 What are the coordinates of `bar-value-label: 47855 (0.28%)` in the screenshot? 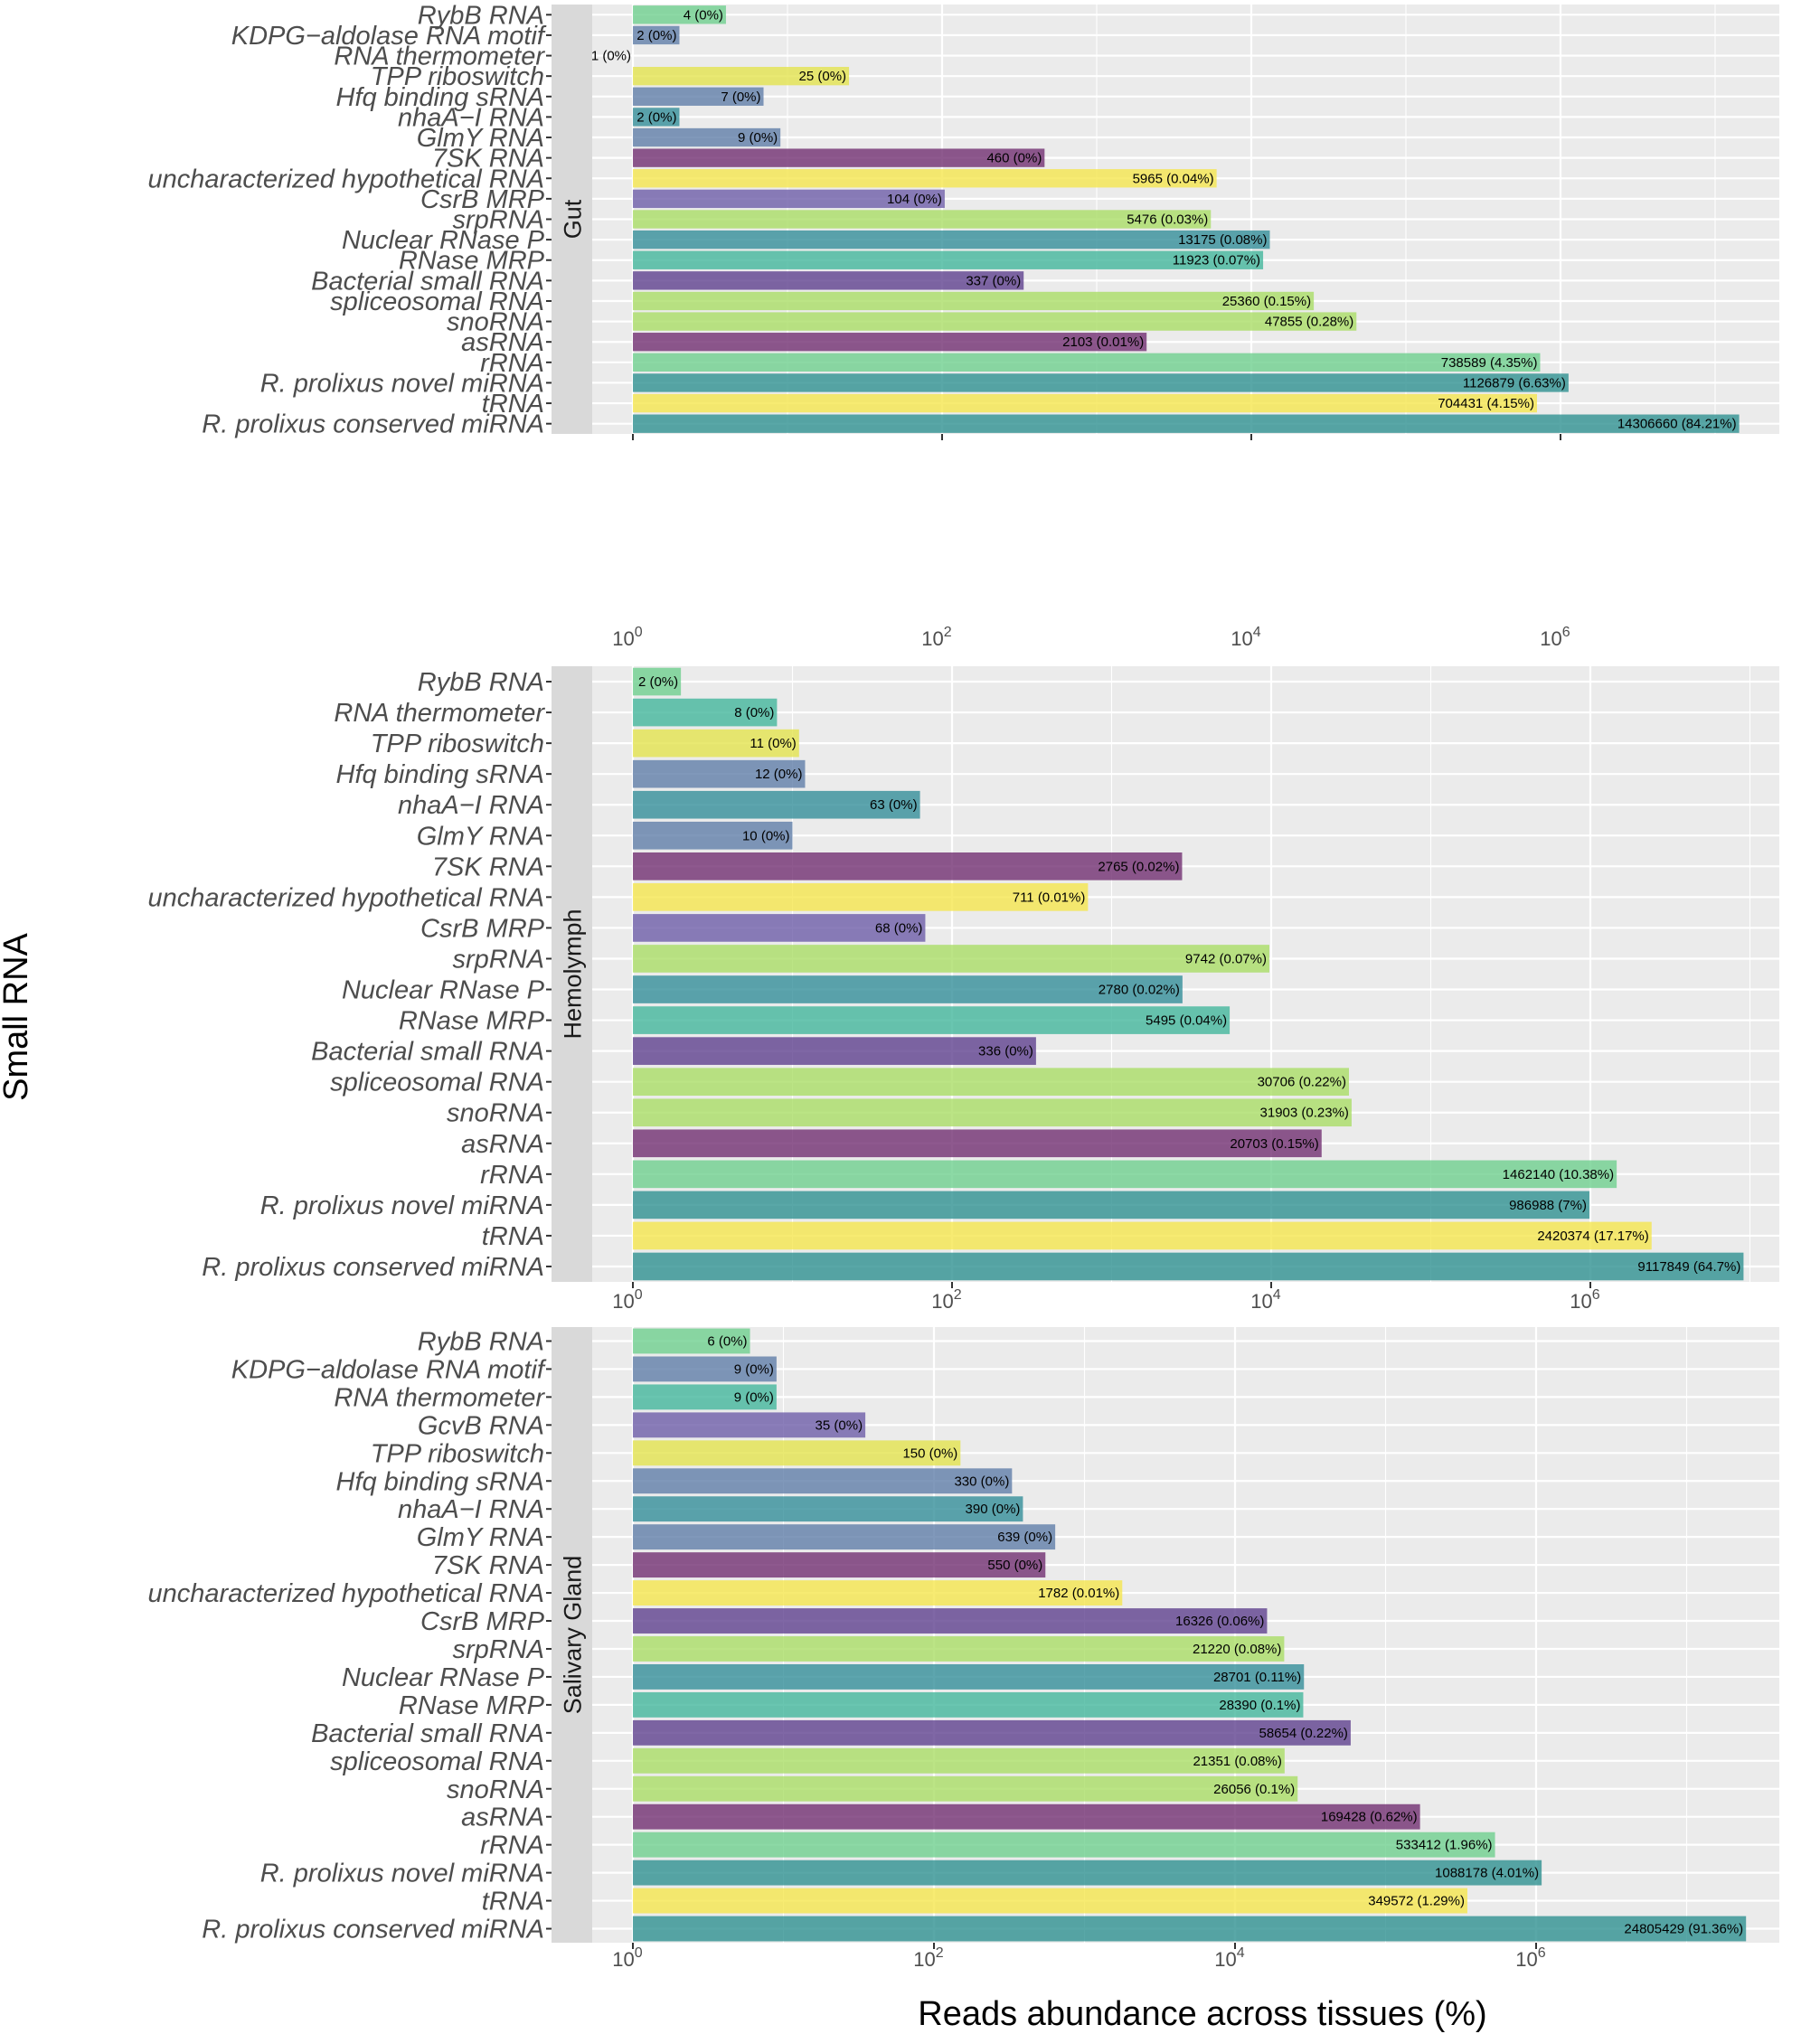 It's located at (1309, 322).